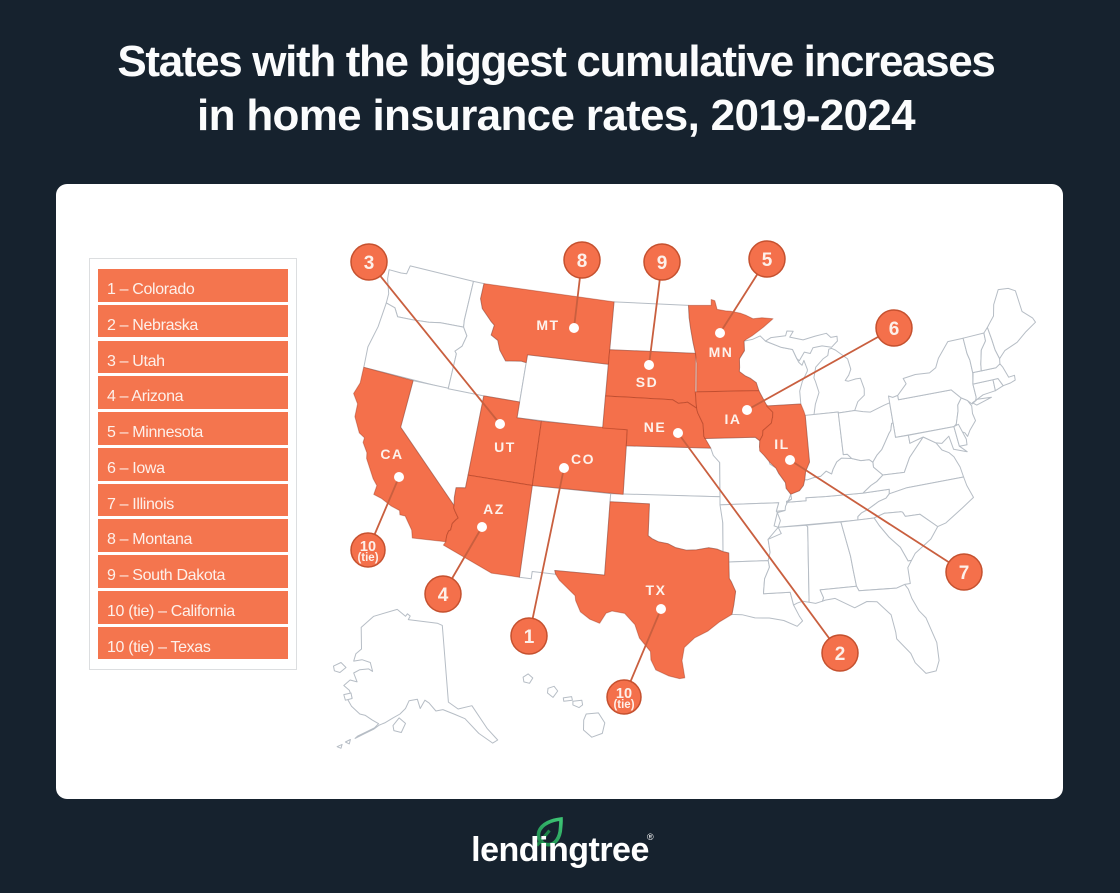 This screenshot has height=893, width=1120. What do you see at coordinates (560, 850) in the screenshot?
I see `svg-text: lendingtree` at bounding box center [560, 850].